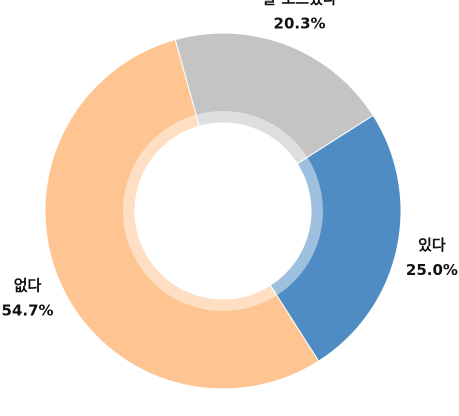  What do you see at coordinates (432, 270) in the screenshot?
I see `slice-value-label: 25.0%` at bounding box center [432, 270].